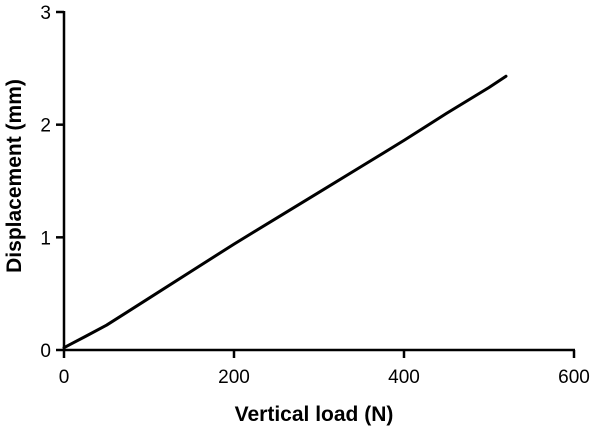 The image size is (596, 432). I want to click on y-tick-label: 2, so click(45, 126).